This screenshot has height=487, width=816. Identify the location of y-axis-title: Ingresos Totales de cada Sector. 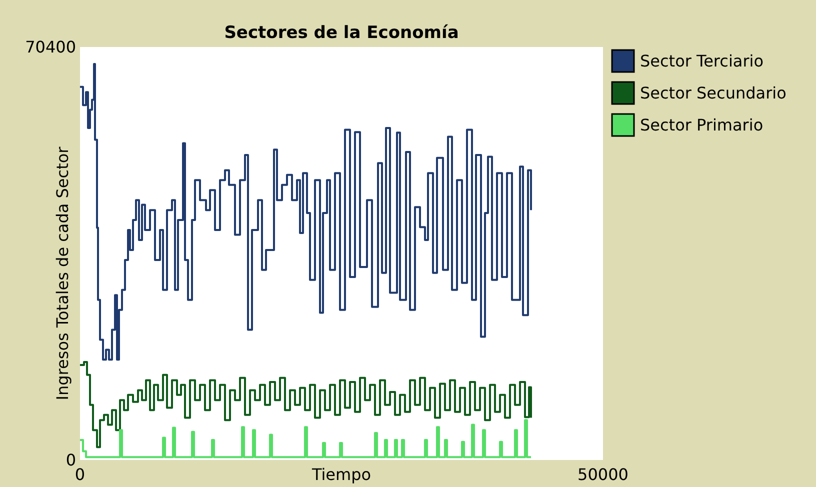
(62, 273).